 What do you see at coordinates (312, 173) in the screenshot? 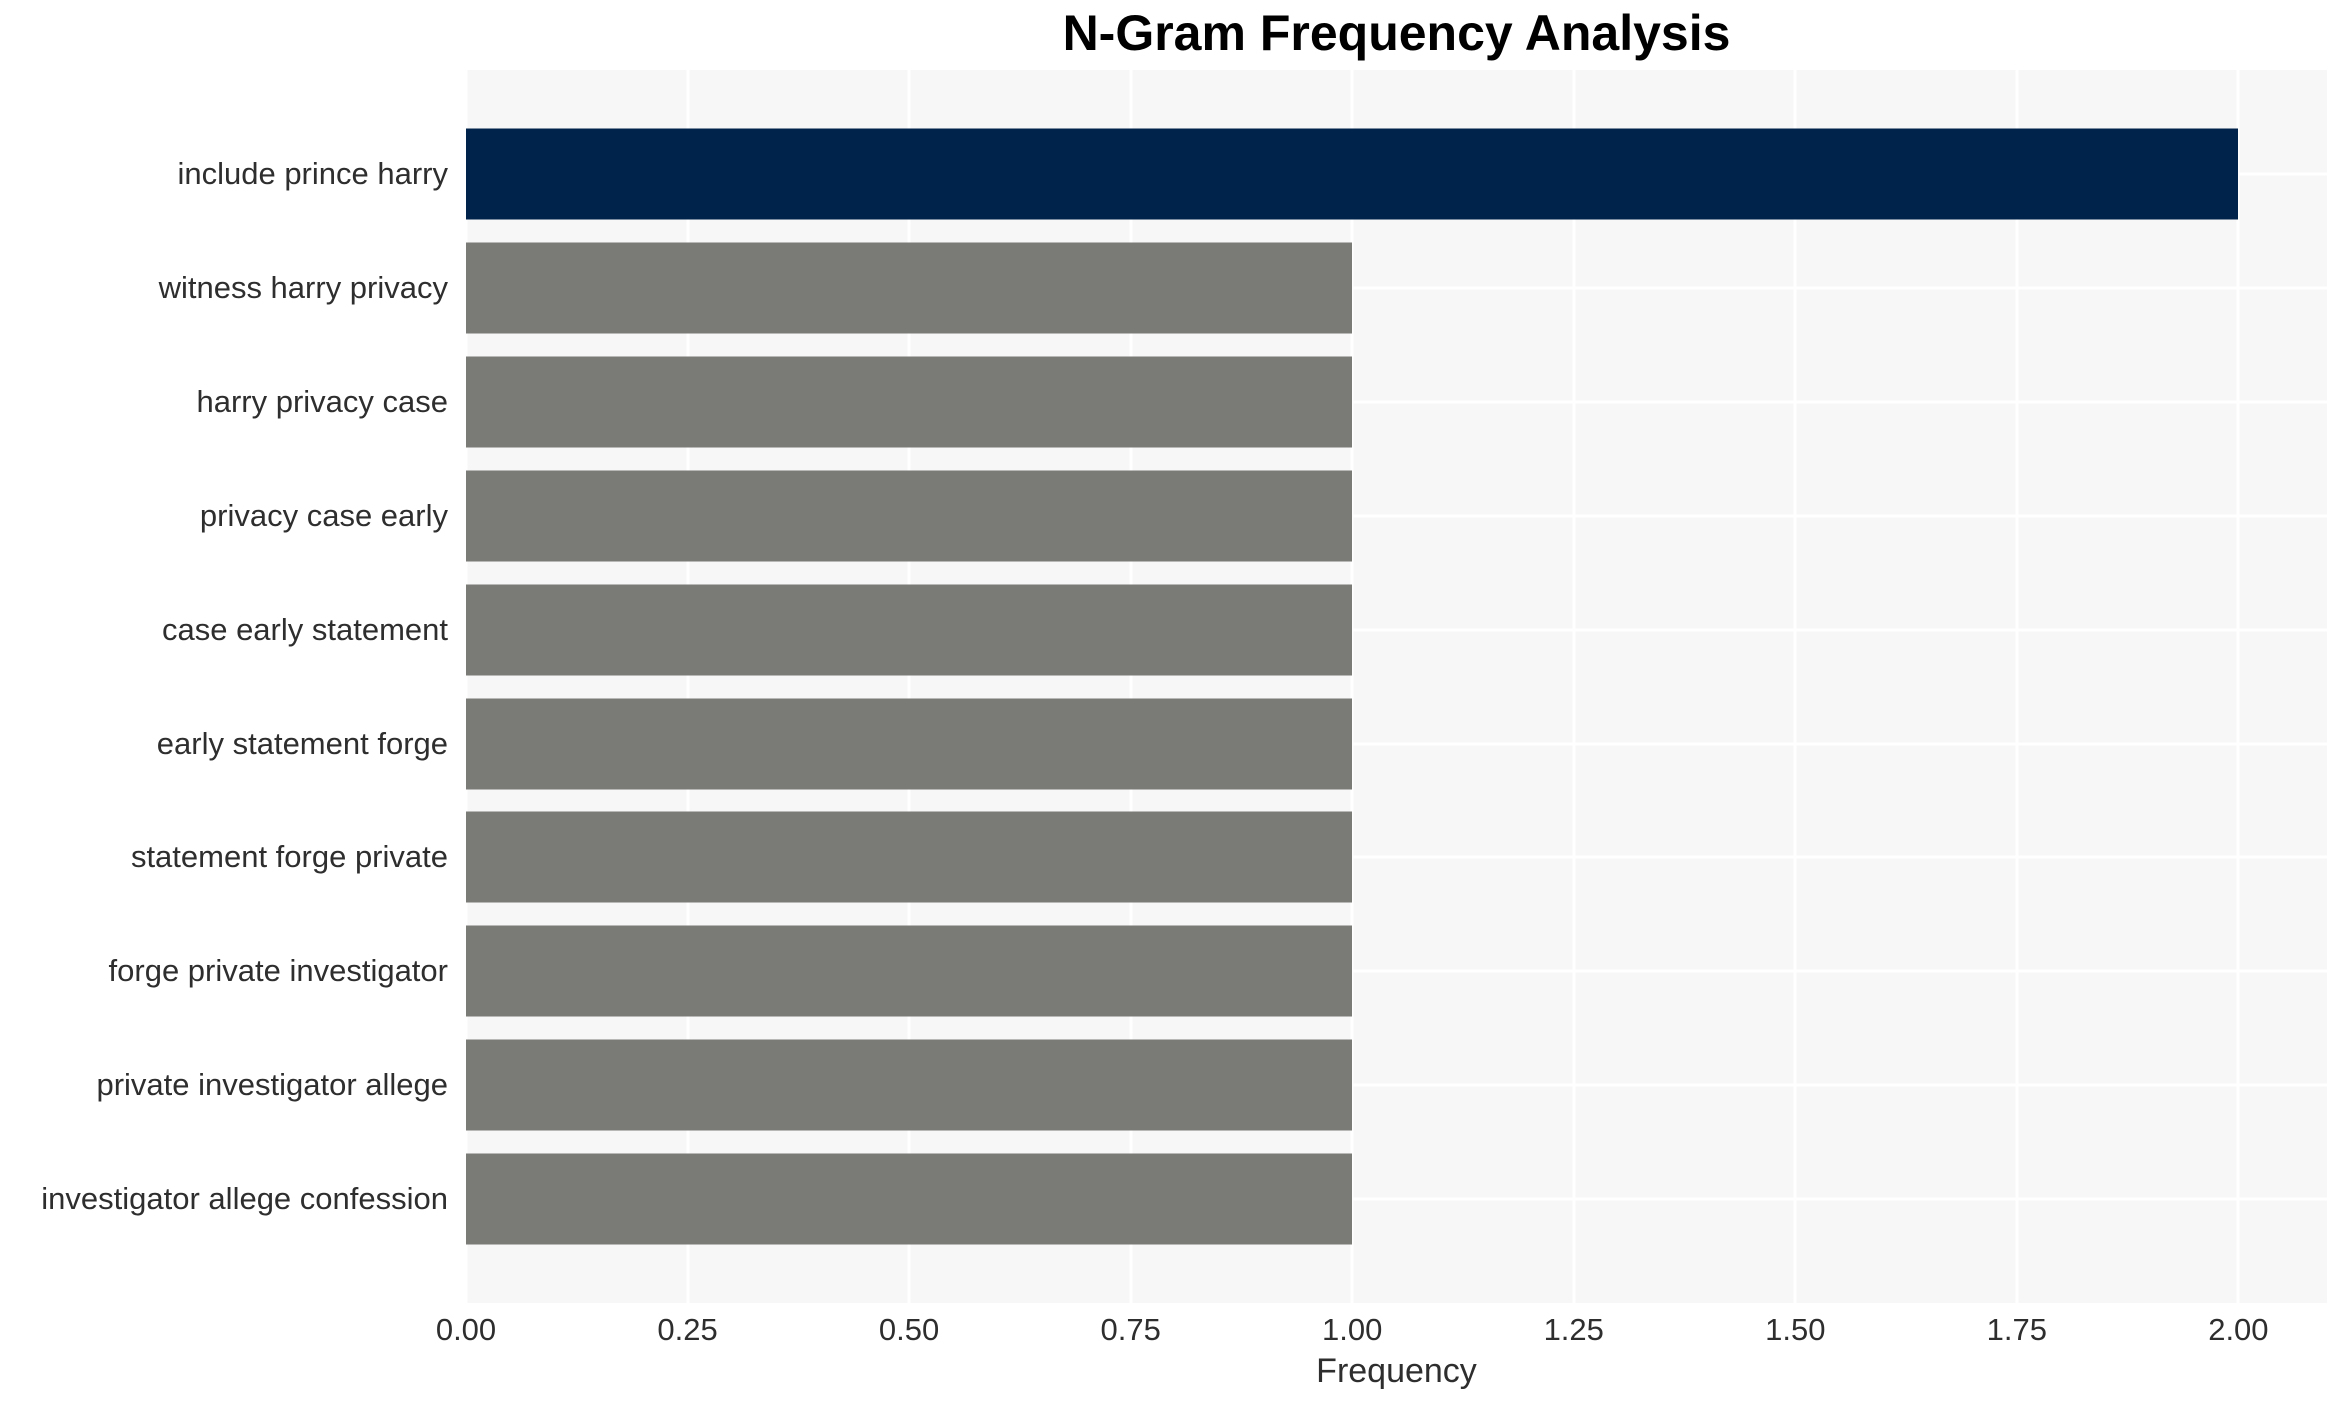
I see `y-tick-label: include prince harry` at bounding box center [312, 173].